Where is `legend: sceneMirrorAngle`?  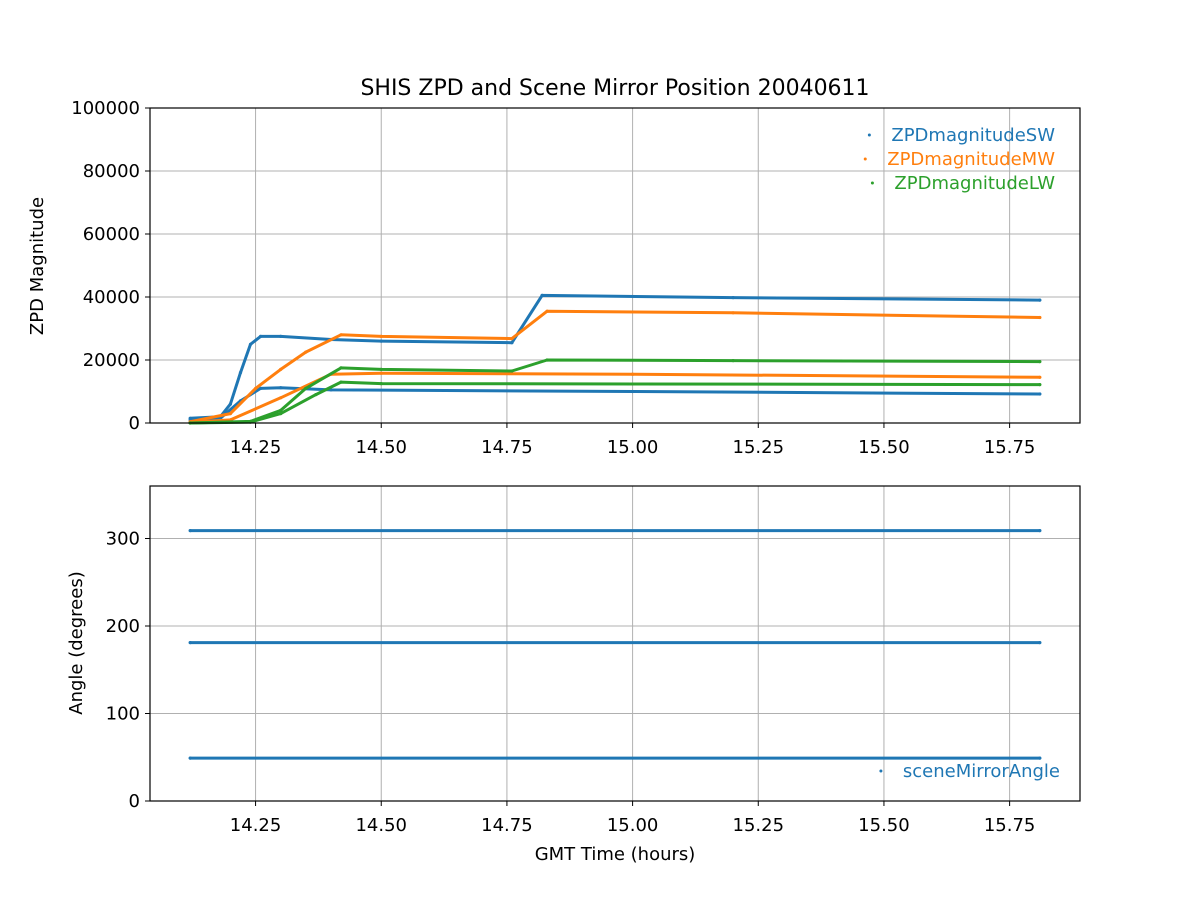 legend: sceneMirrorAngle is located at coordinates (969, 771).